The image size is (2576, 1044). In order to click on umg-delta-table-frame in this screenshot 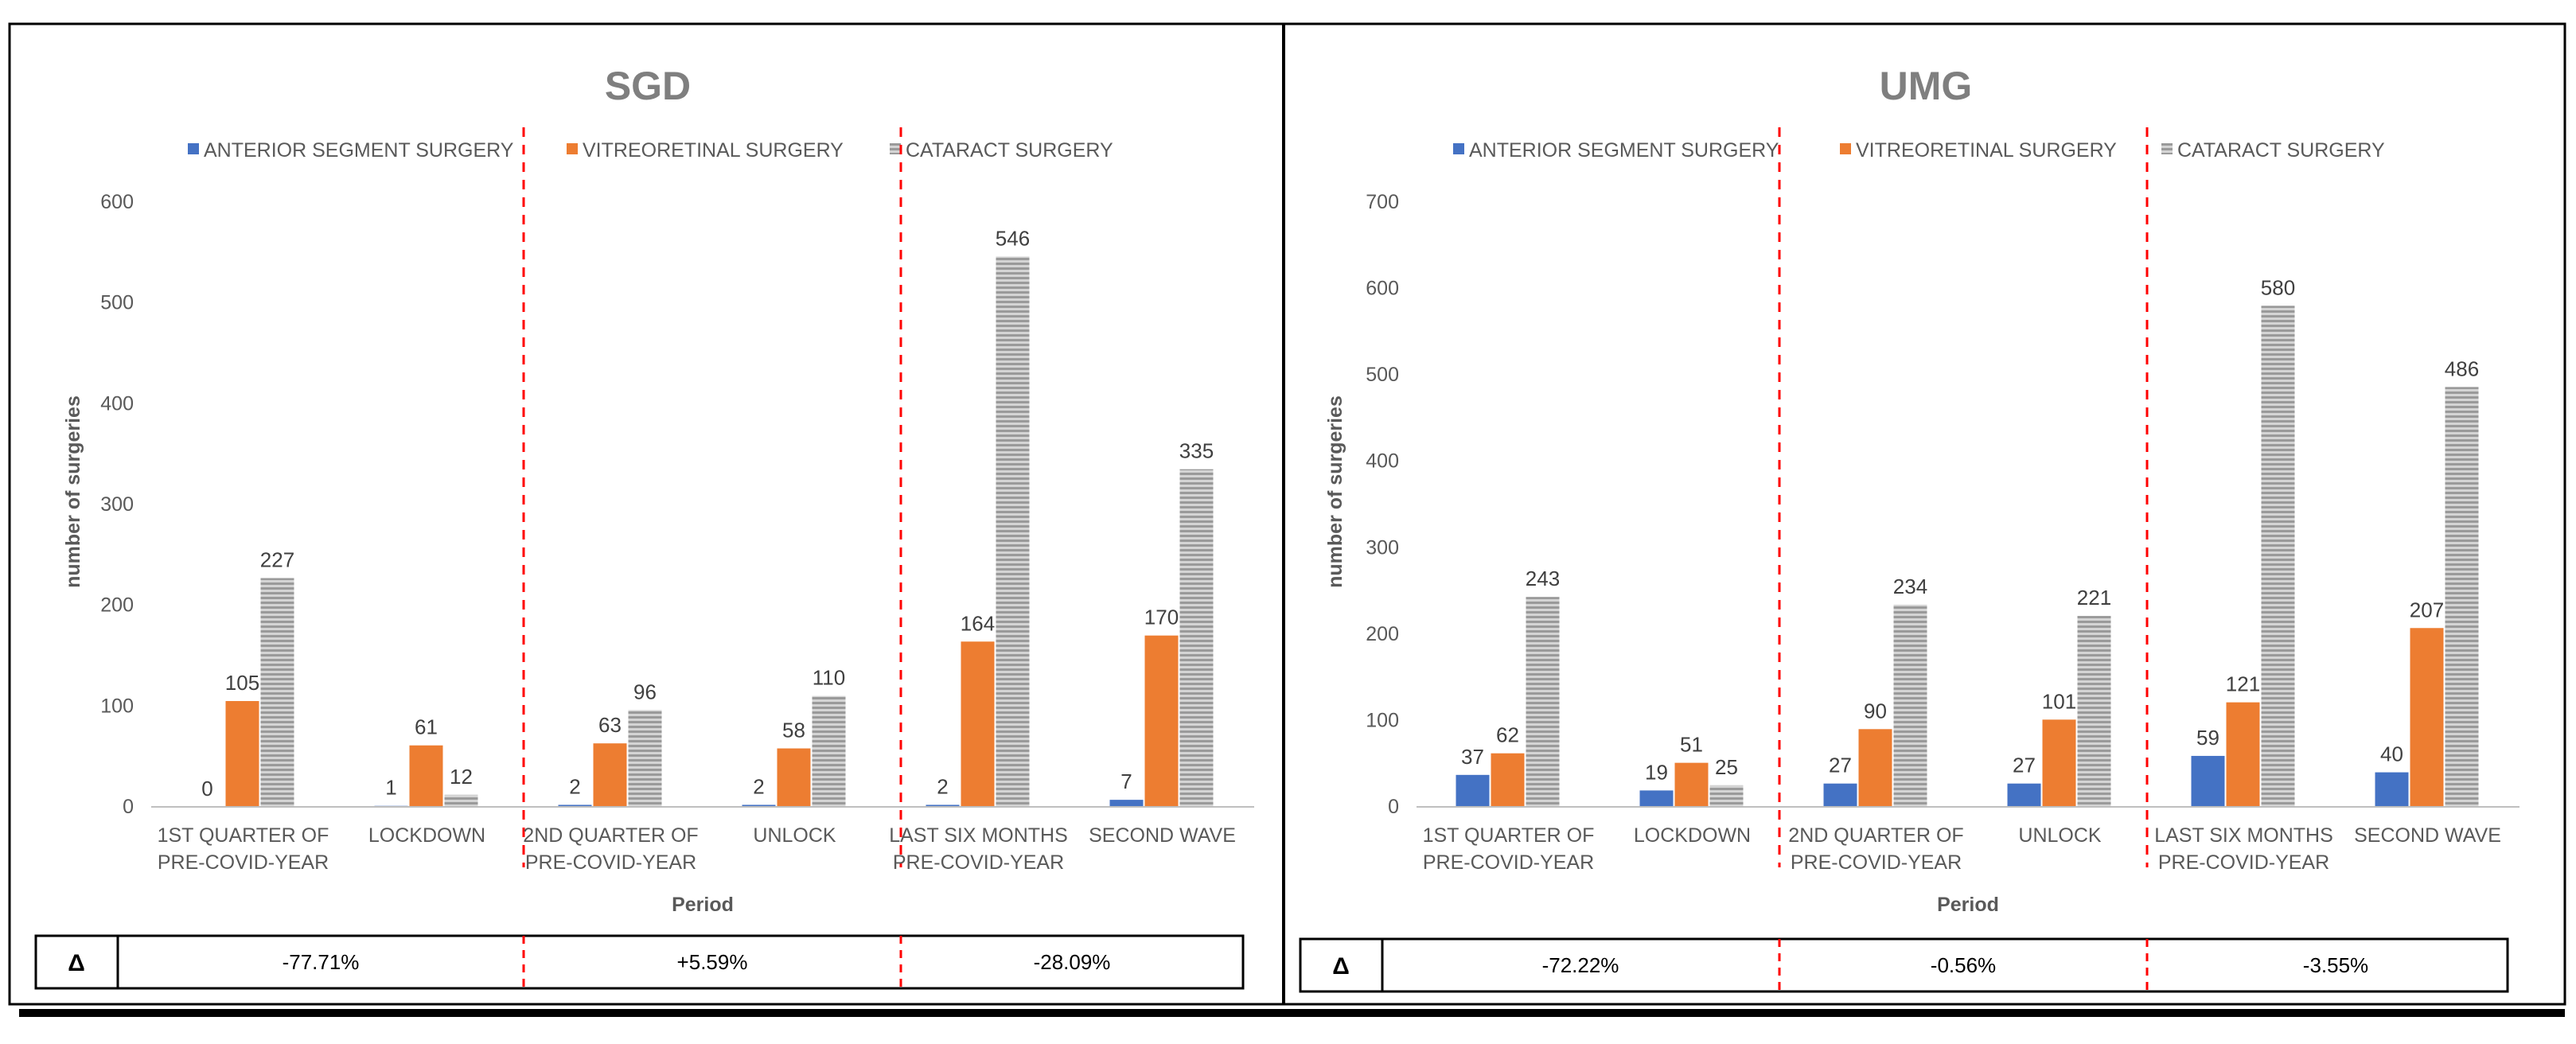, I will do `click(1904, 965)`.